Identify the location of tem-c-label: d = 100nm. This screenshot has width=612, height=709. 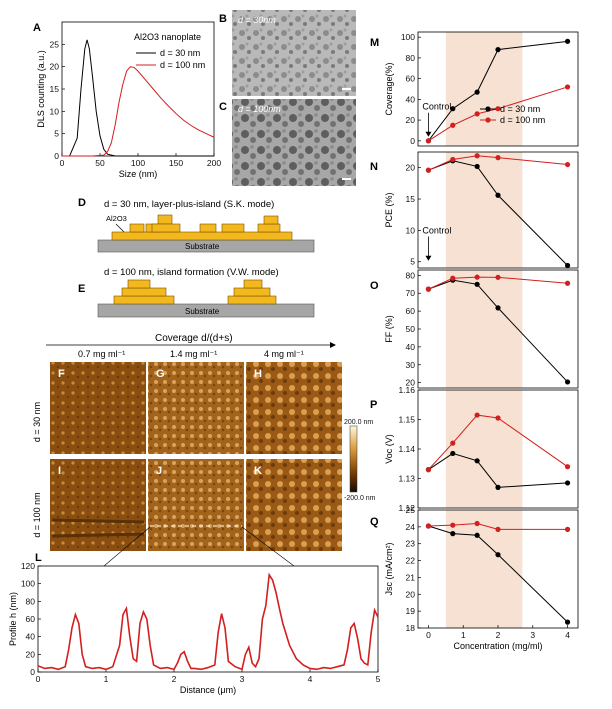
(259, 109).